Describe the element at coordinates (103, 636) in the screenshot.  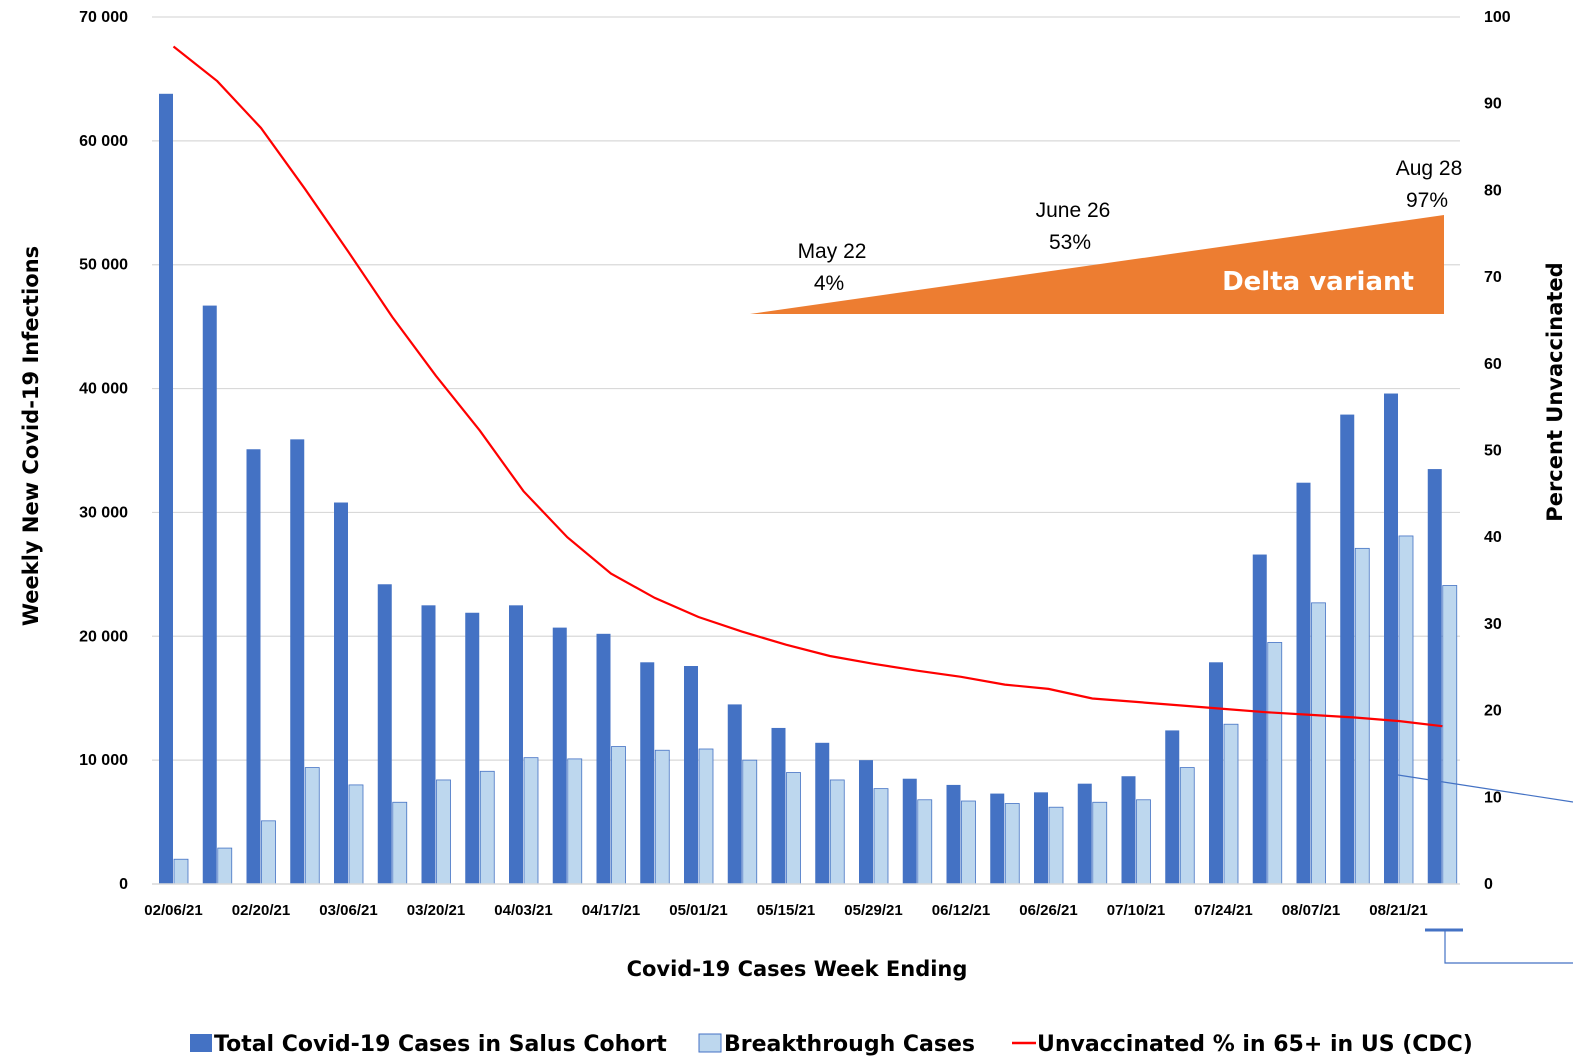
I see `y-tick-label: 20 000` at that location.